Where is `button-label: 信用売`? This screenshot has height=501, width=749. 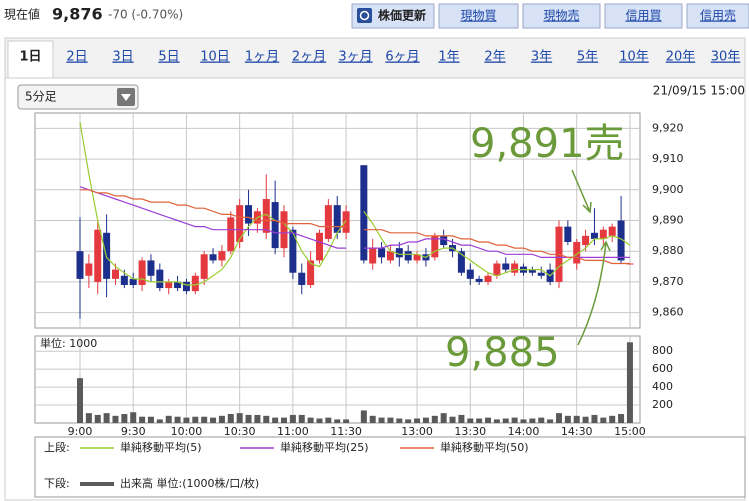
button-label: 信用売 is located at coordinates (718, 15).